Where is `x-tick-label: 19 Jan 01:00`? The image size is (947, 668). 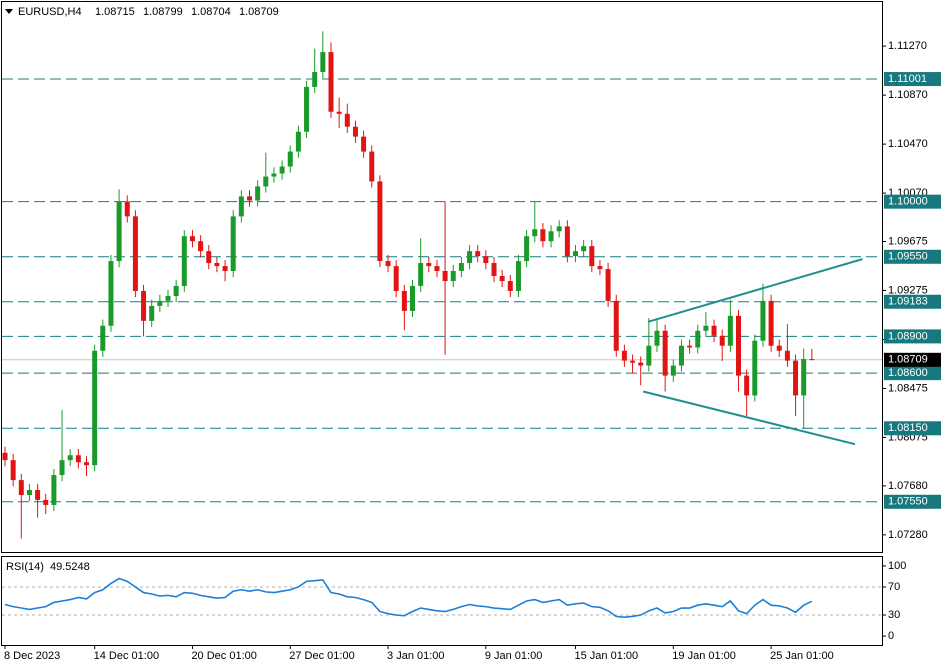
x-tick-label: 19 Jan 01:00 is located at coordinates (704, 656).